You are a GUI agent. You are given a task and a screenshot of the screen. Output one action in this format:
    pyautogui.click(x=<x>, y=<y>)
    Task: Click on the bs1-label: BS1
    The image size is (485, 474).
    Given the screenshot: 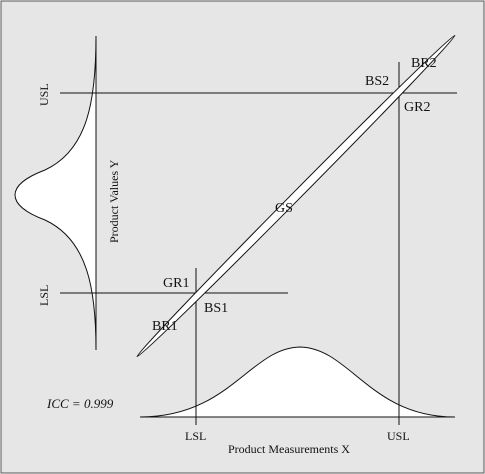 What is the action you would take?
    pyautogui.click(x=216, y=308)
    